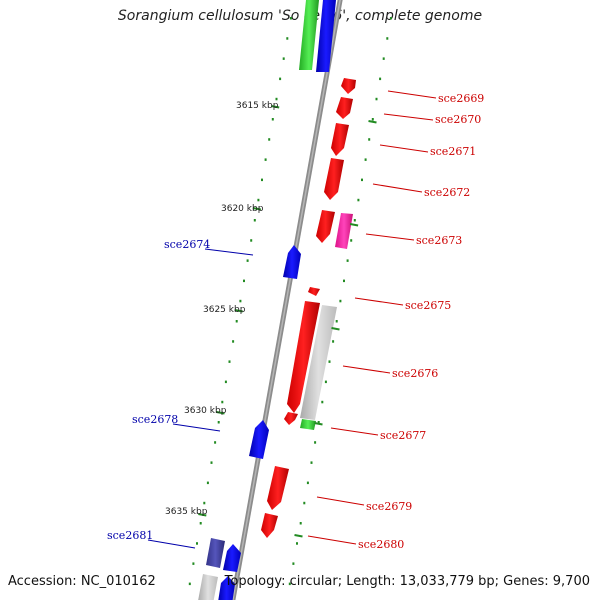  Describe the element at coordinates (229, 252) in the screenshot. I see `leader-sce2674` at that location.